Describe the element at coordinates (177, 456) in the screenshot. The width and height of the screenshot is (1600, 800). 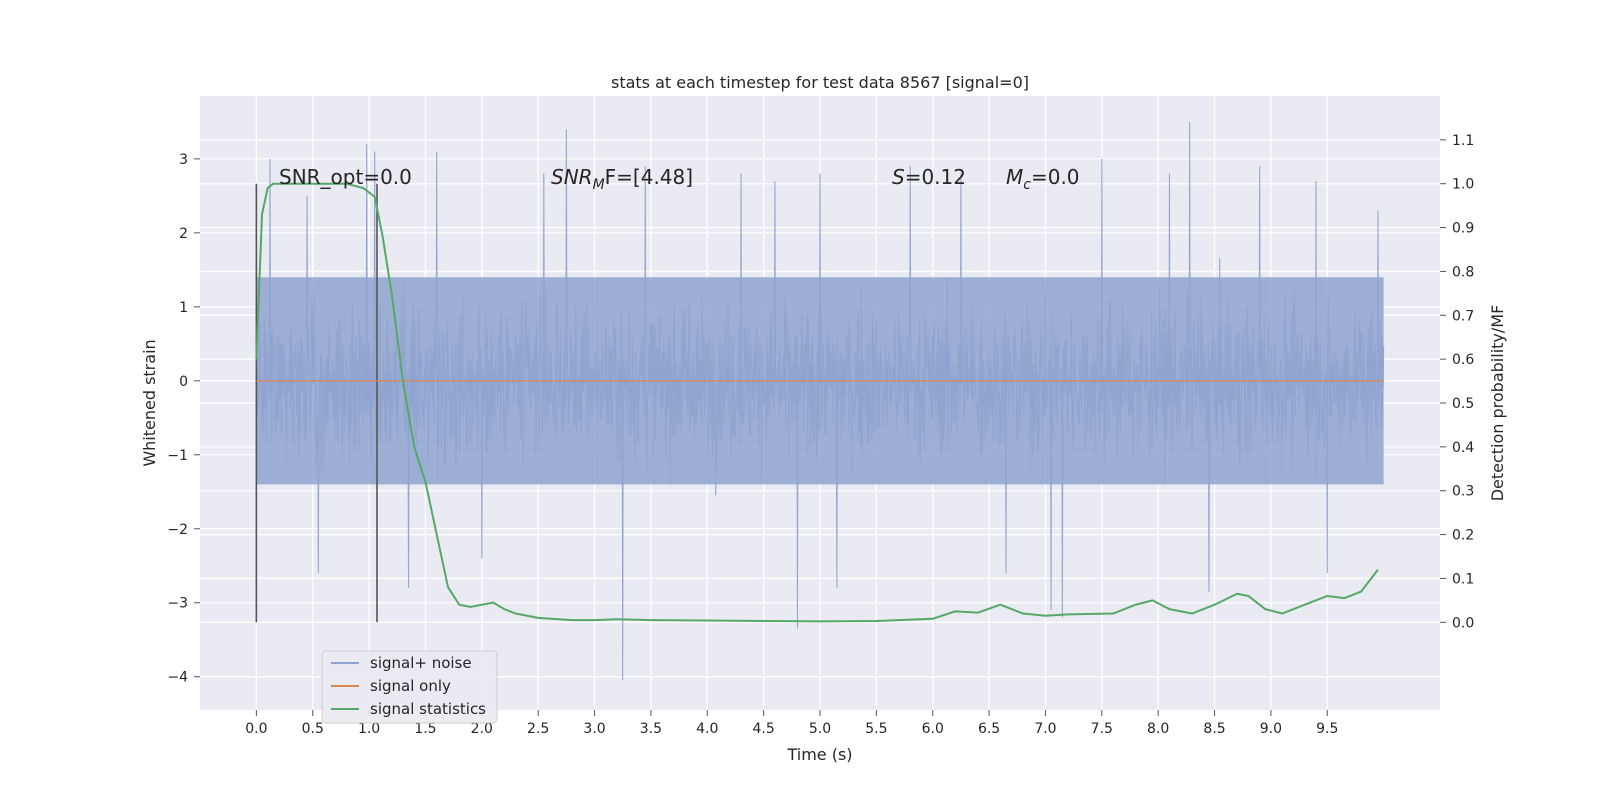
I see `y-tick-label-left: −1` at that location.